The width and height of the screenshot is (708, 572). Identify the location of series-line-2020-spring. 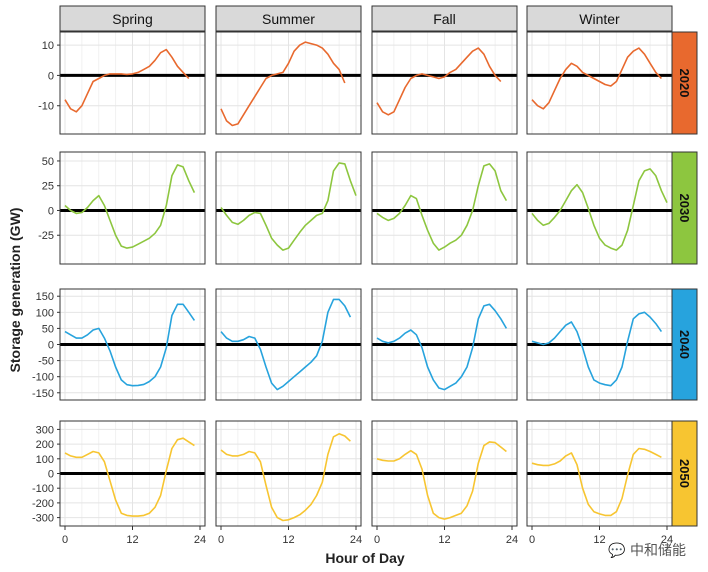
(127, 80).